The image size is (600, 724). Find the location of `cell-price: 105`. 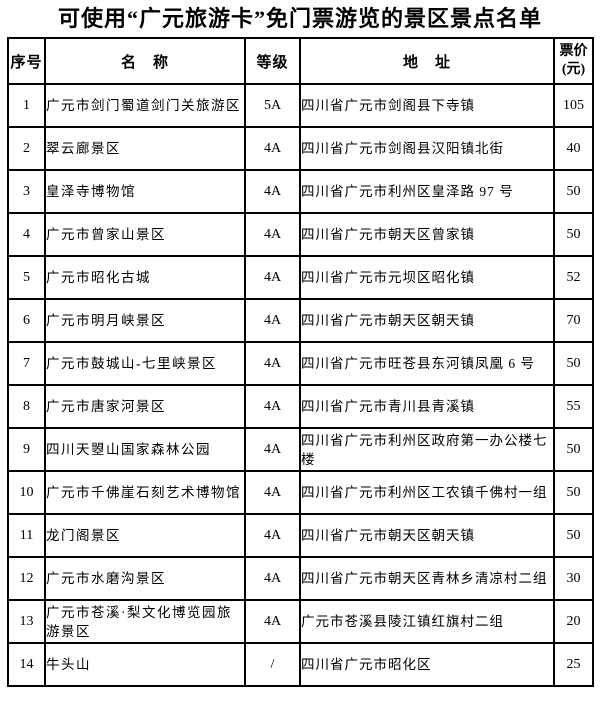

cell-price: 105 is located at coordinates (573, 105).